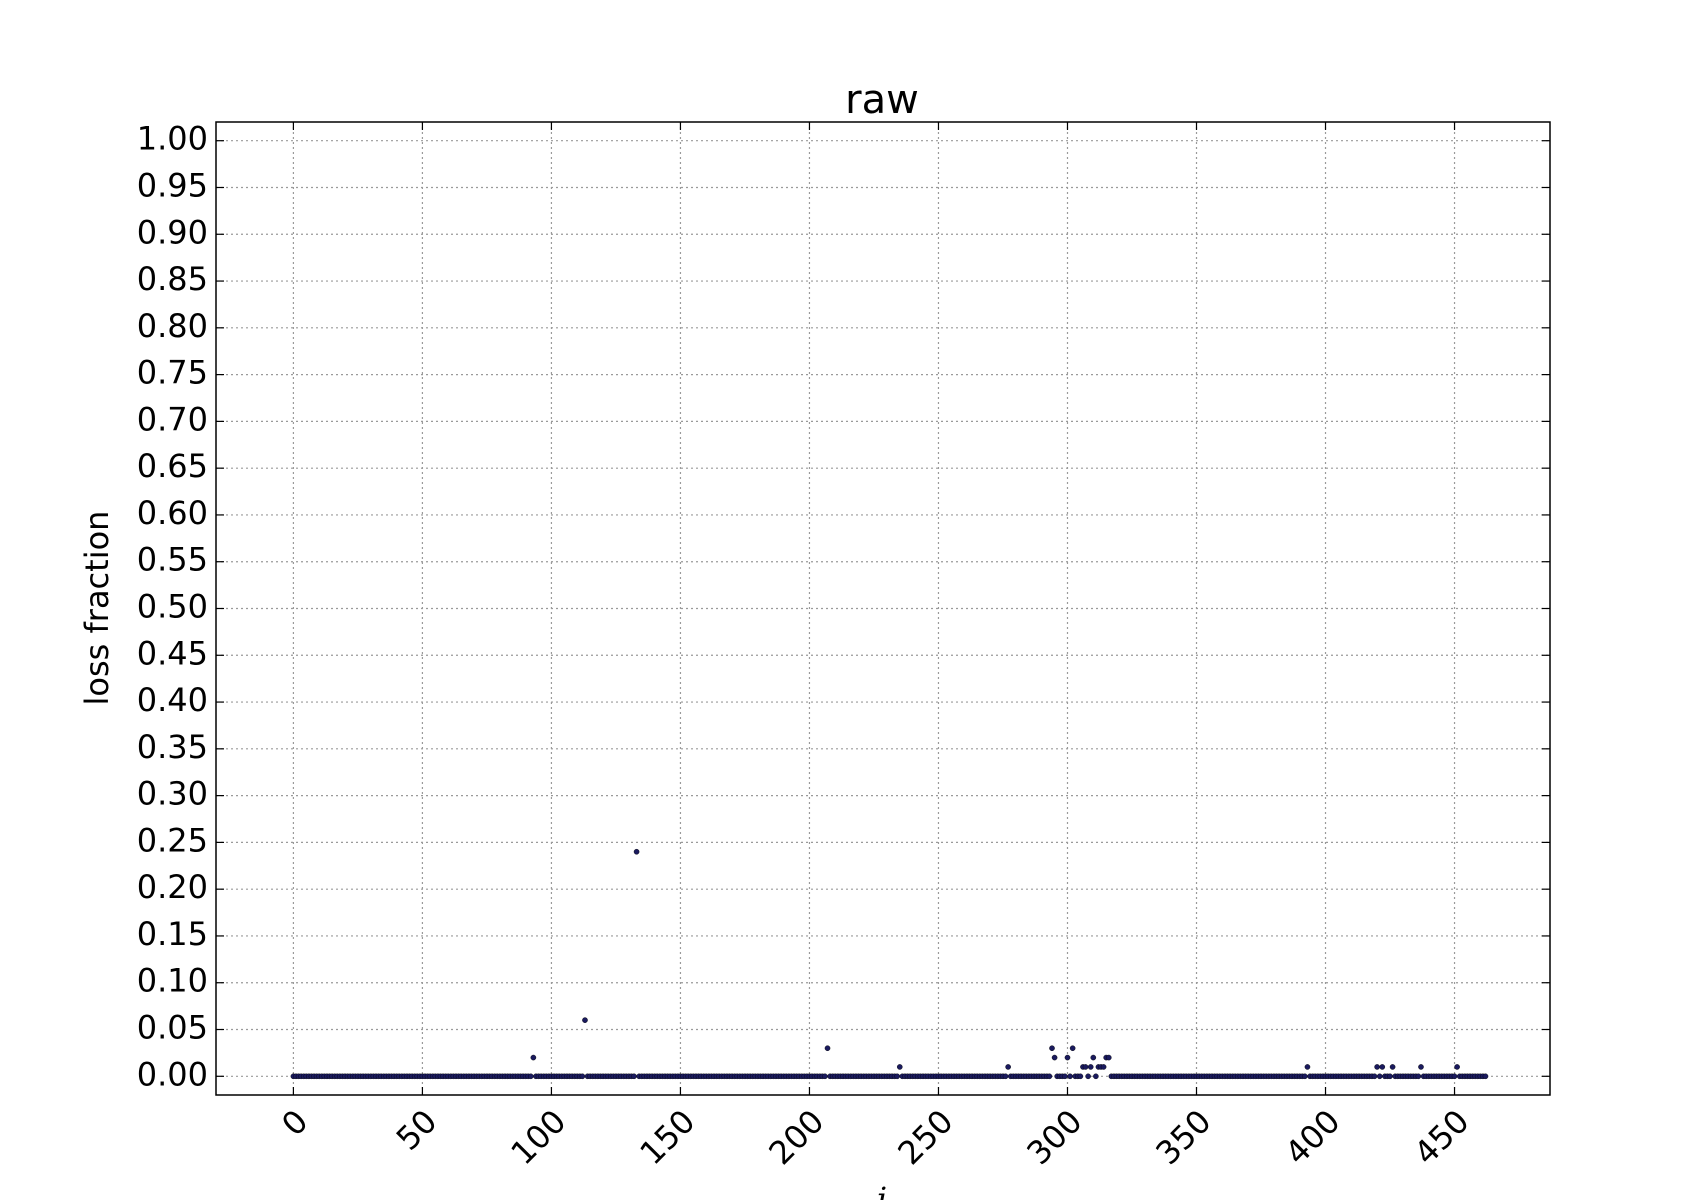 The height and width of the screenshot is (1200, 1700). Describe the element at coordinates (97, 608) in the screenshot. I see `y-axis-label: loss fraction` at that location.